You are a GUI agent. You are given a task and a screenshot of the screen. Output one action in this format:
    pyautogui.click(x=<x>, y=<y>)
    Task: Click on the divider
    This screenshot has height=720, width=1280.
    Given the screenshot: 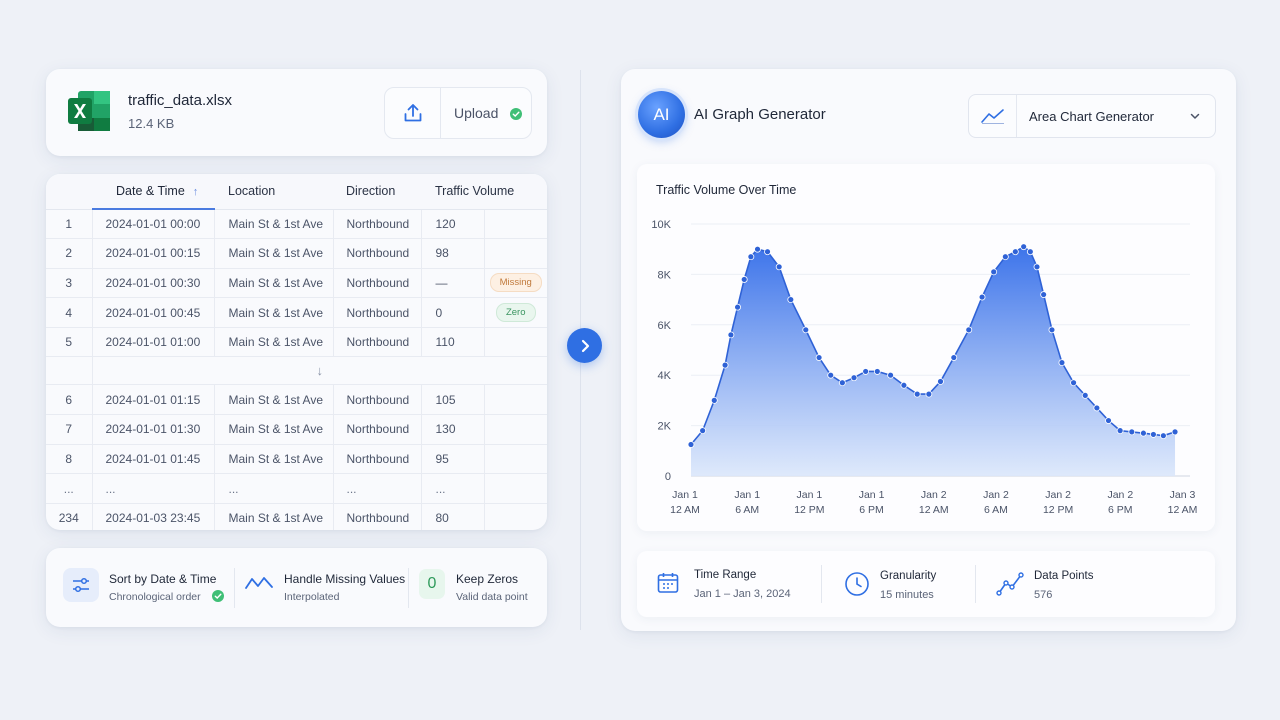 What is the action you would take?
    pyautogui.click(x=408, y=588)
    